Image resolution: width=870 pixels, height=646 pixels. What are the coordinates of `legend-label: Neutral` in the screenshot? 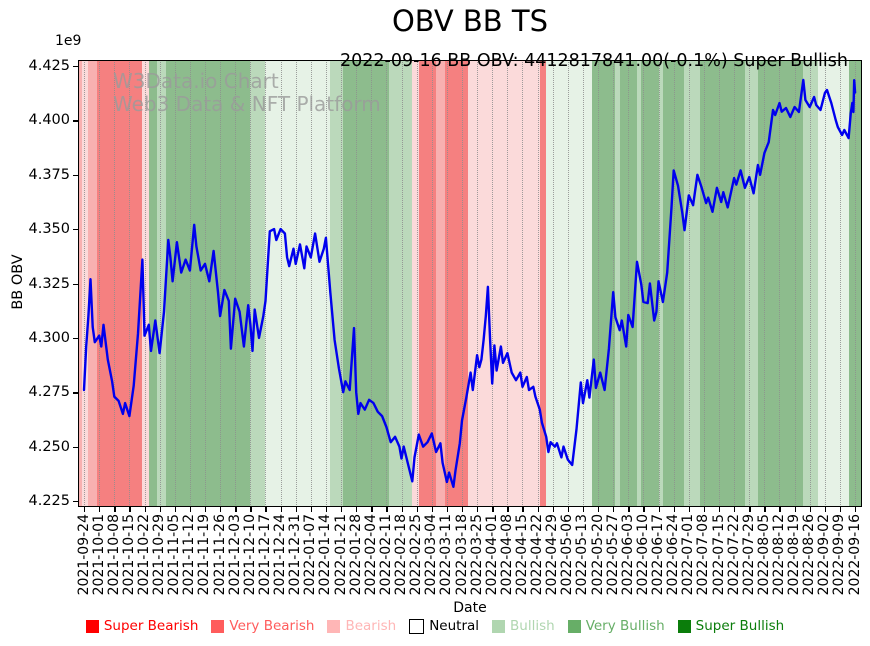 It's located at (454, 626).